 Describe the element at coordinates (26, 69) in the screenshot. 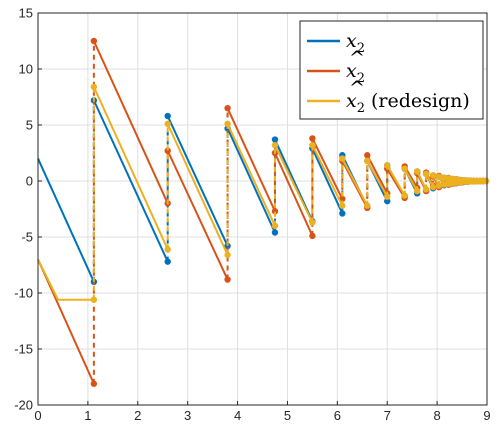

I see `y-tick-label: 10` at that location.